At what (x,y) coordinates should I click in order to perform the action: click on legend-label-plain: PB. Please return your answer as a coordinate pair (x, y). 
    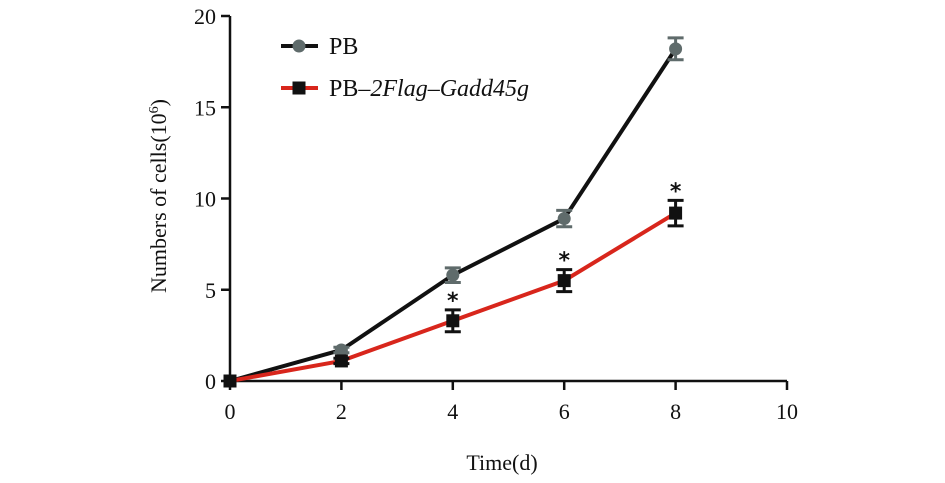
    Looking at the image, I should click on (343, 47).